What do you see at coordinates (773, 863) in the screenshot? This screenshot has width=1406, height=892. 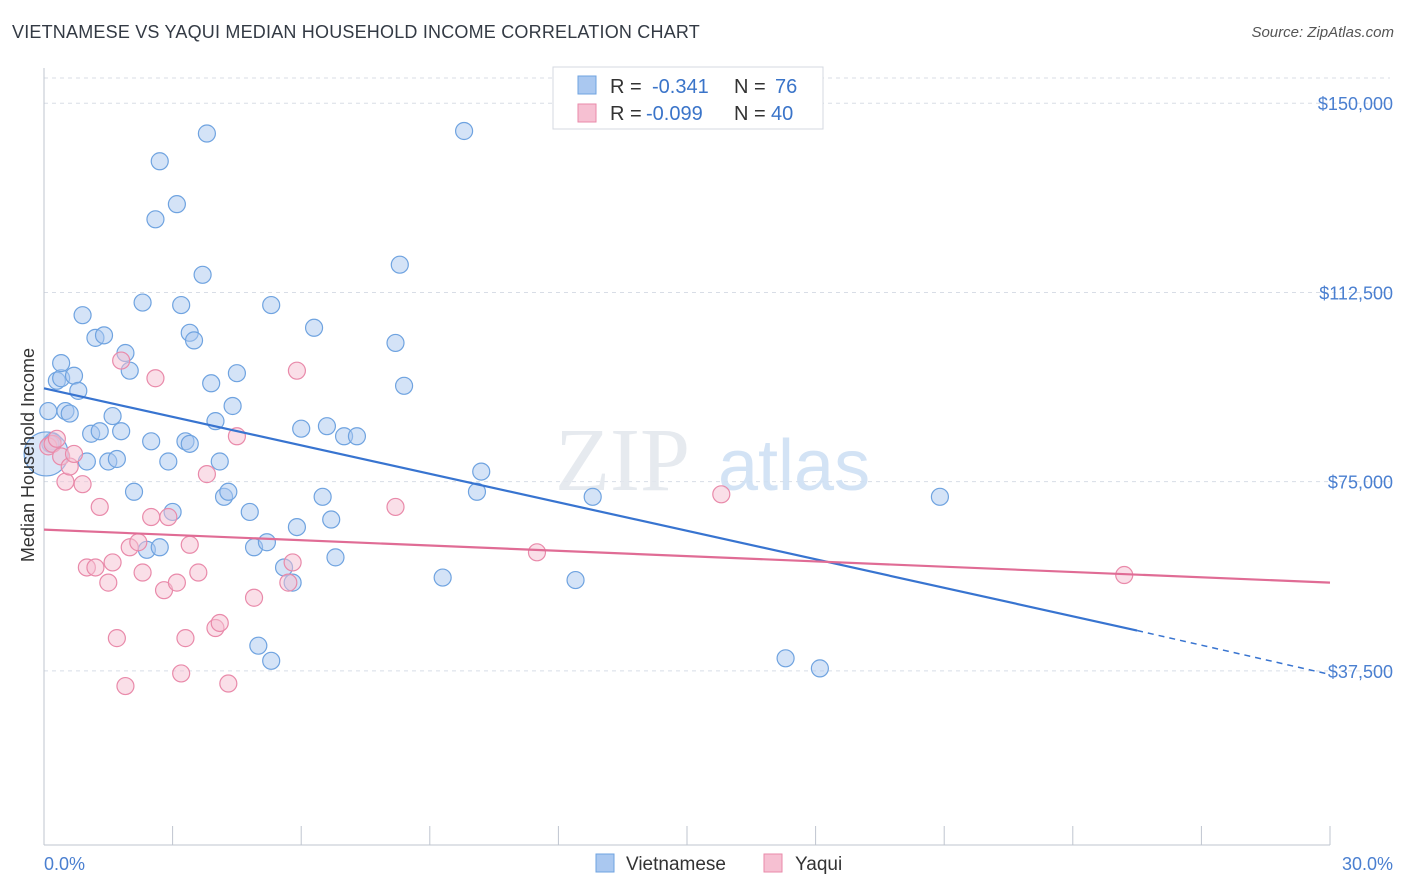 I see `bottom-legend-swatch-yaqui` at bounding box center [773, 863].